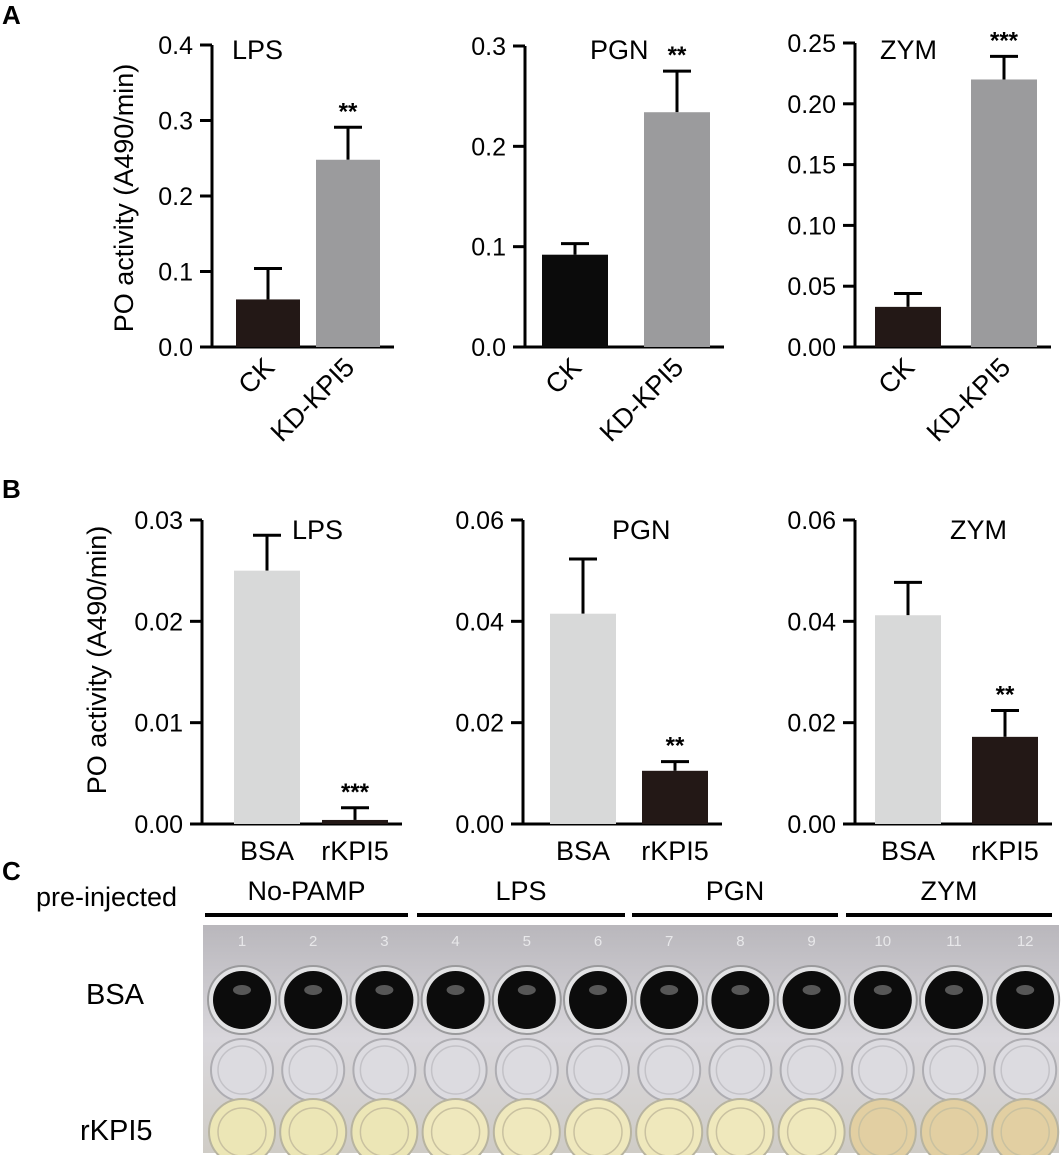  I want to click on chart-b-pgn: 0.00 0.02 0.04 0.06 PGN BSA ** rKPI5, so click(588, 686).